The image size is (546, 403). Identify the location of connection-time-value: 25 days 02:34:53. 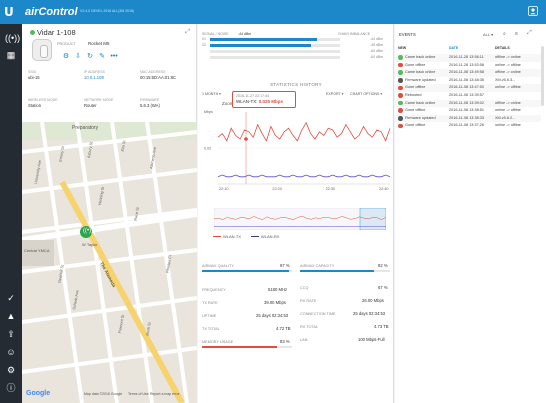
(369, 313).